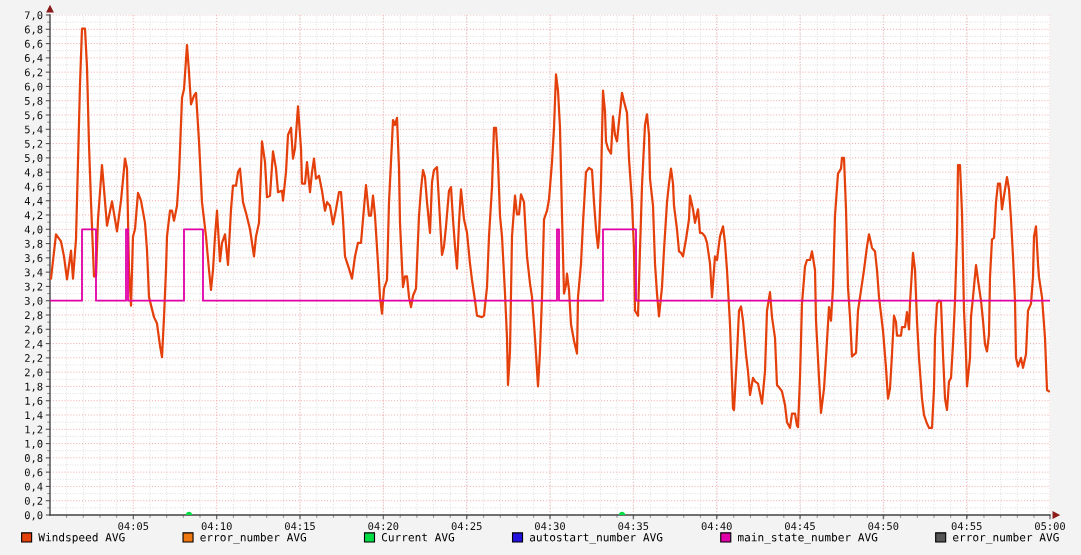 The width and height of the screenshot is (1081, 555). Describe the element at coordinates (33, 230) in the screenshot. I see `y-tick-label: 4,0` at that location.